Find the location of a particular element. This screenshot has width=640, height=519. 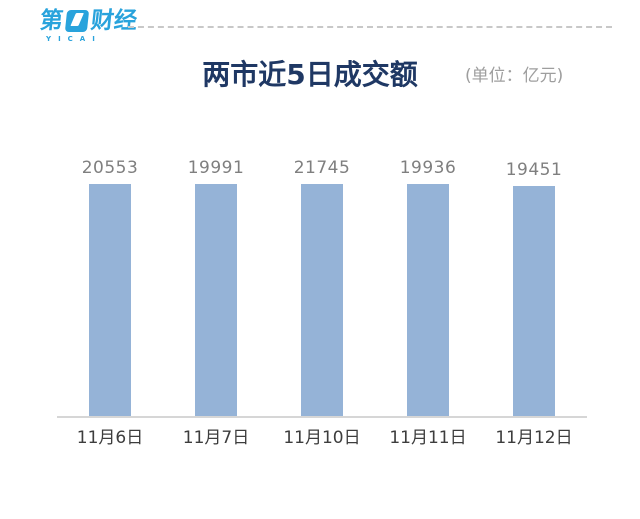

header-dashed-divider is located at coordinates (370, 27).